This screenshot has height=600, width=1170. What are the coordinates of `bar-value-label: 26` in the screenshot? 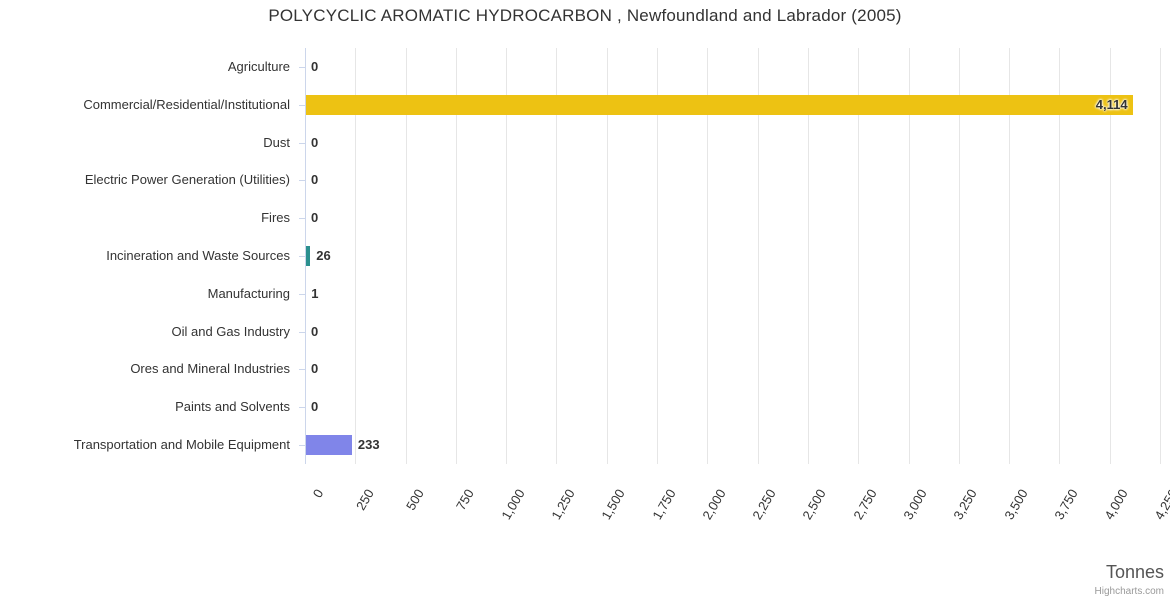 It's located at (323, 255).